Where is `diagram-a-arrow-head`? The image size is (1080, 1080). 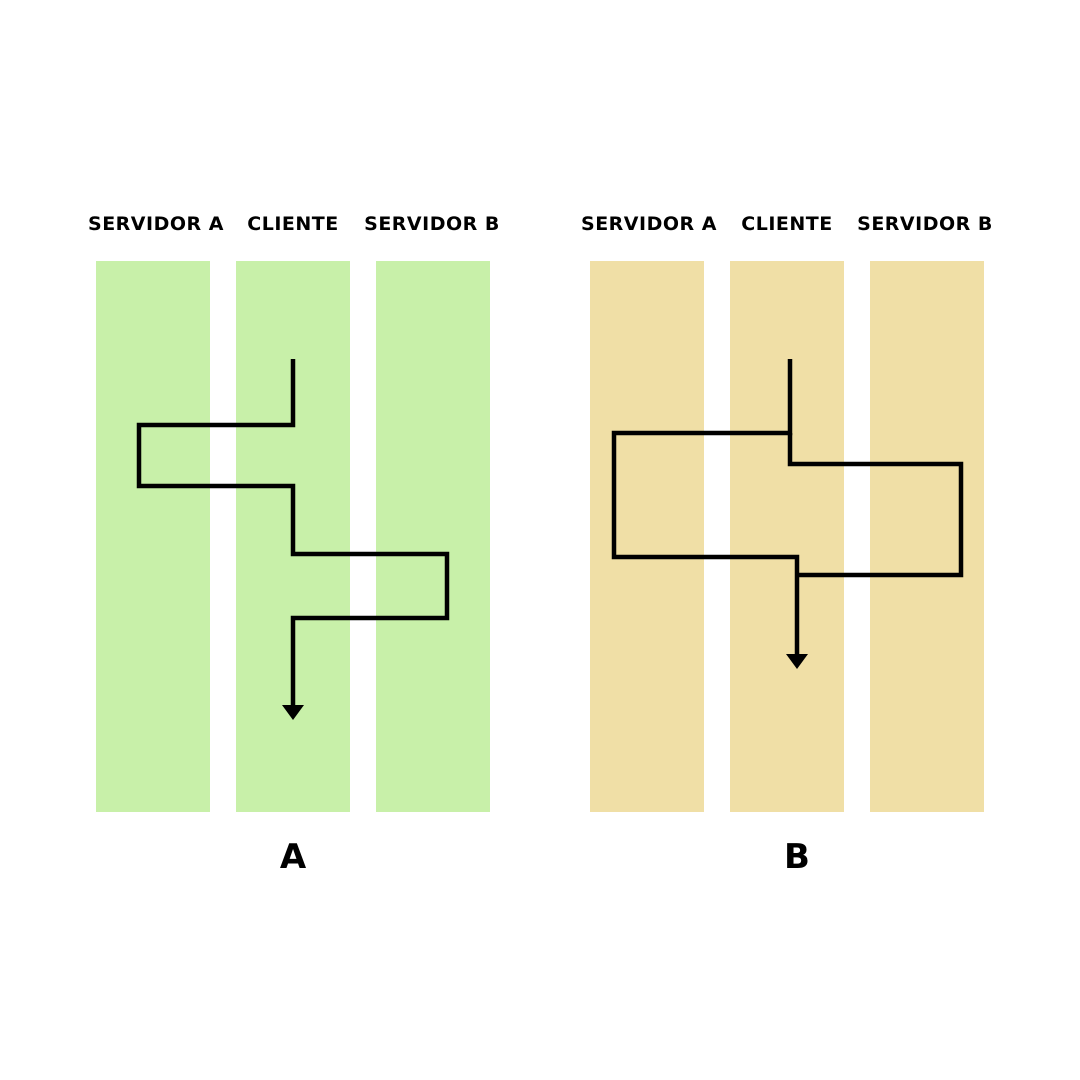 diagram-a-arrow-head is located at coordinates (293, 712).